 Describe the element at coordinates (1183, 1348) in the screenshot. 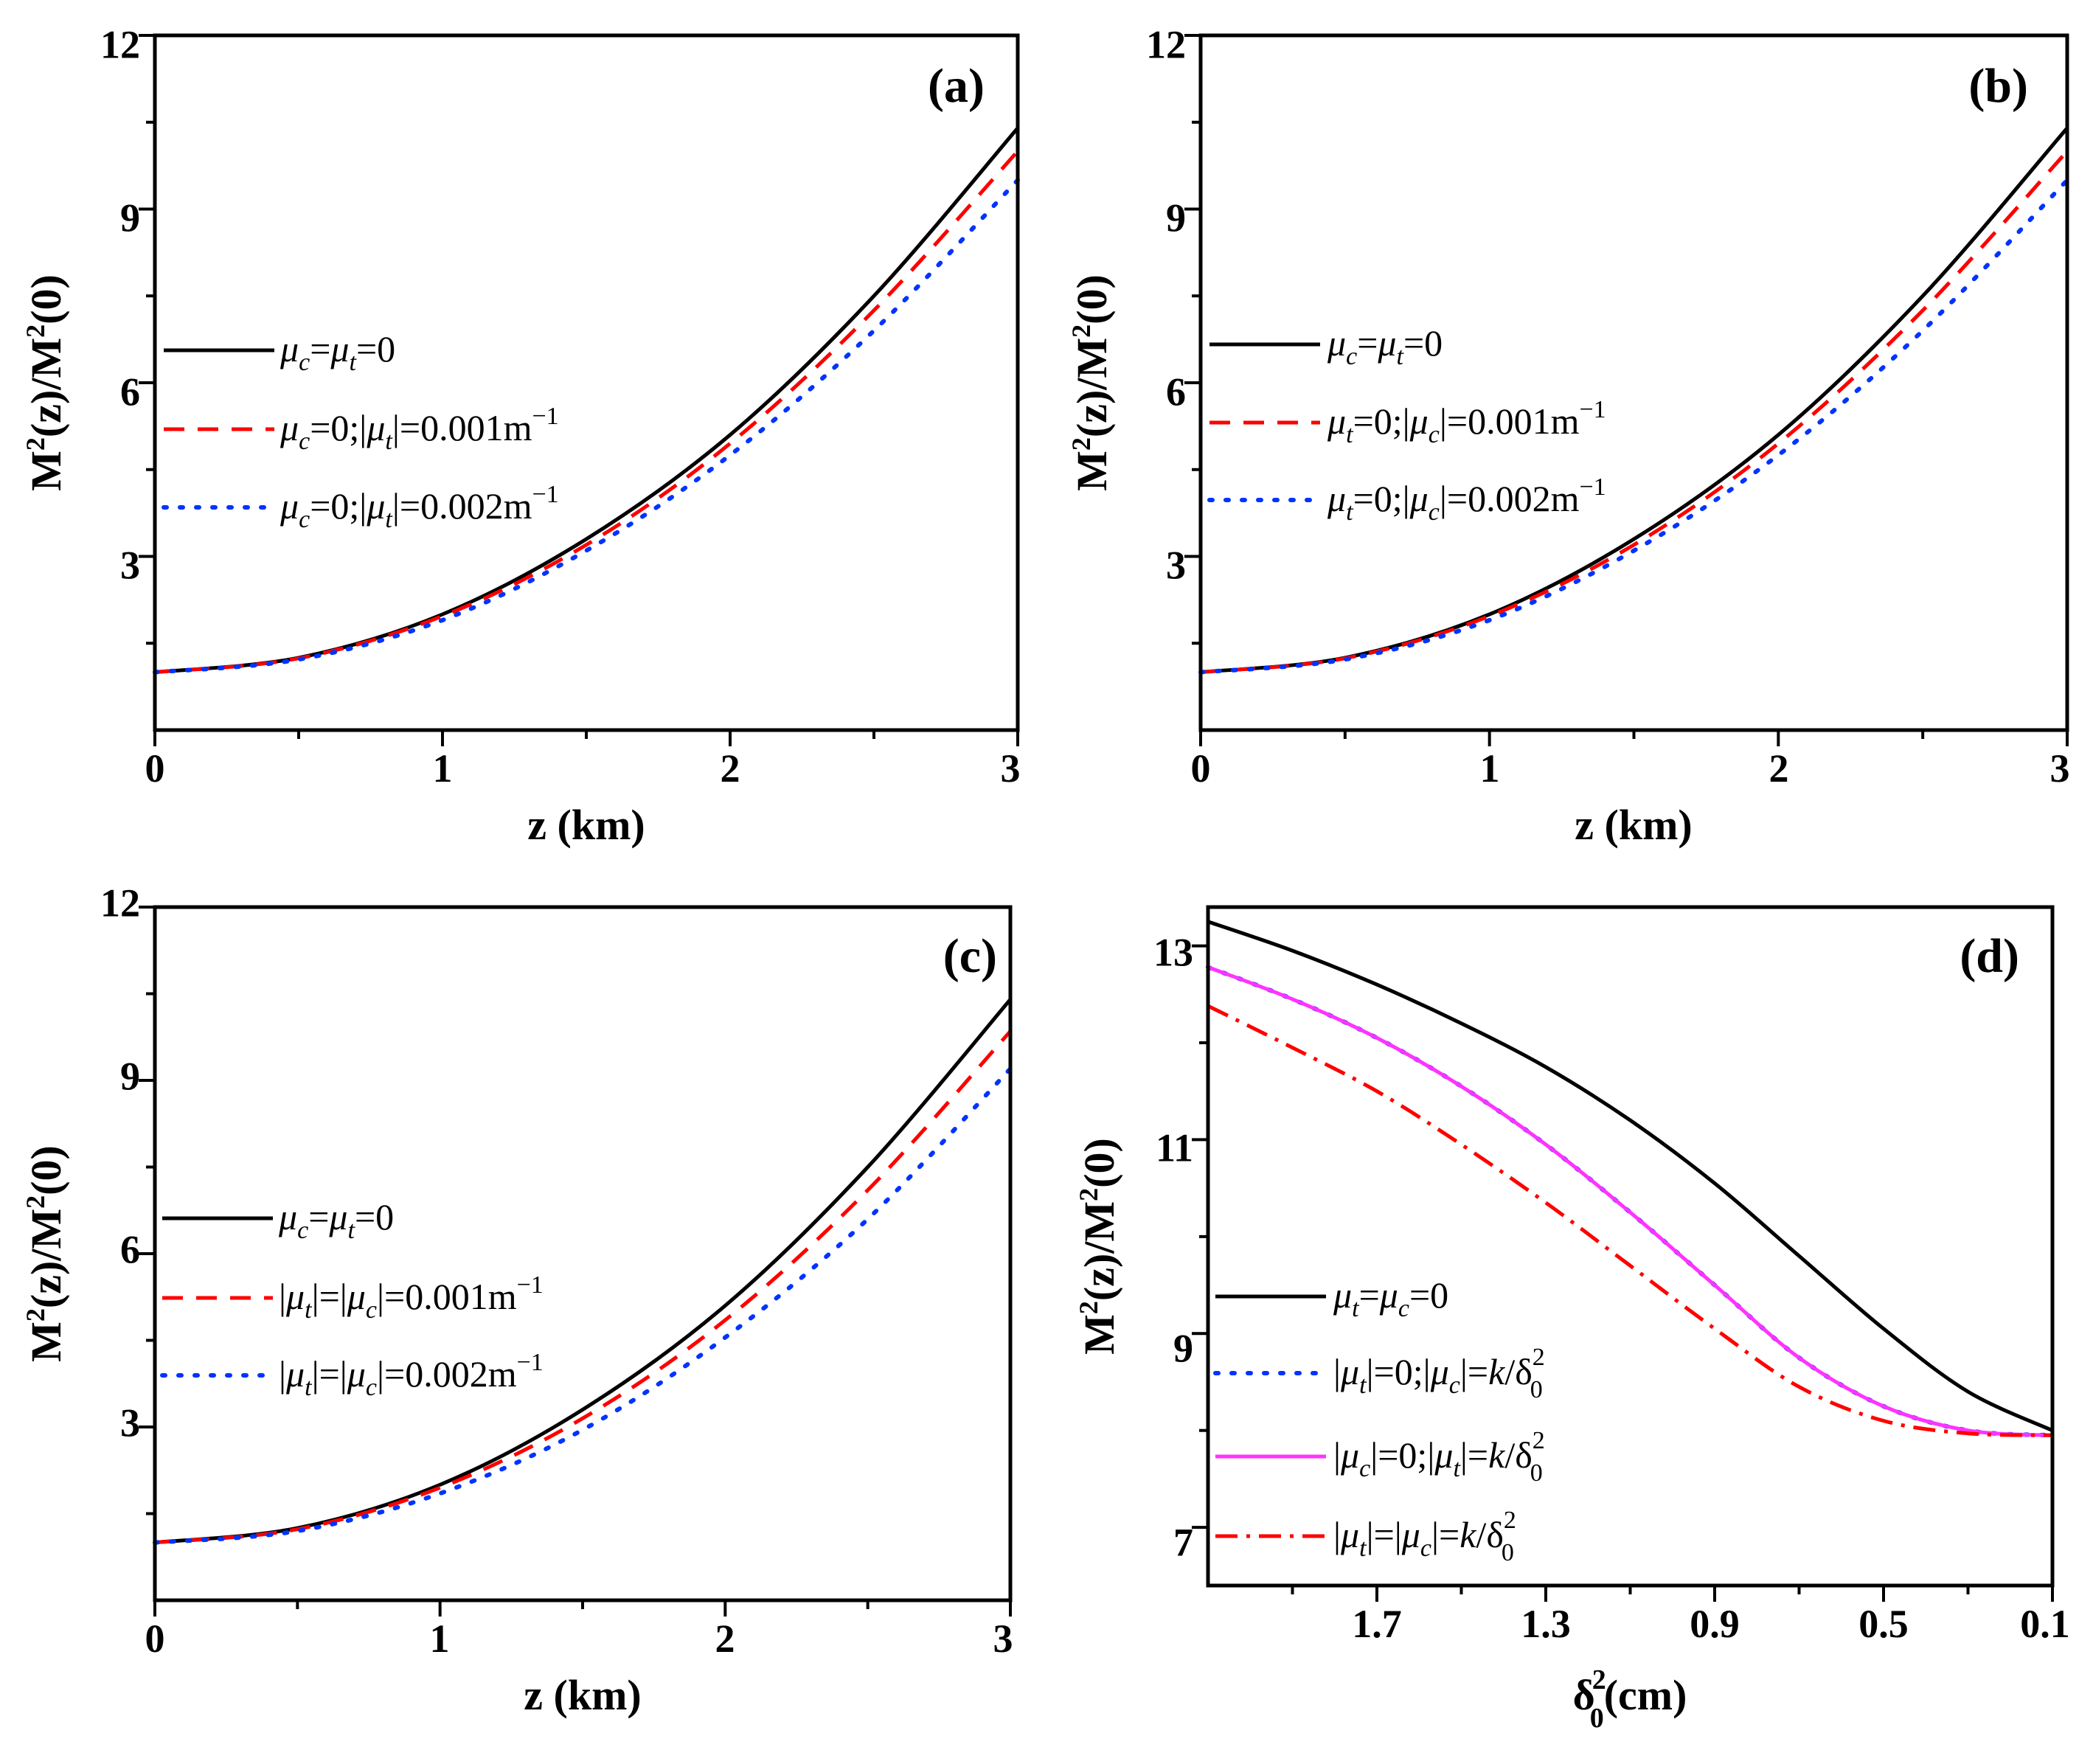

I see `panel-d-ytick-label: 9` at that location.